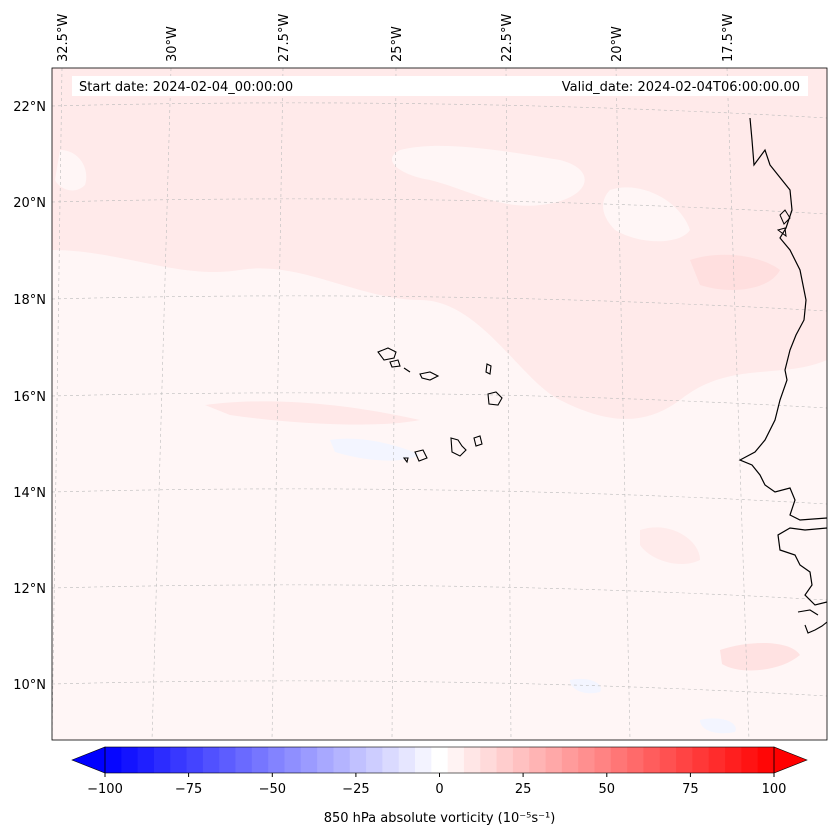 The image size is (837, 839). I want to click on lon-label: 27.5°W, so click(284, 38).